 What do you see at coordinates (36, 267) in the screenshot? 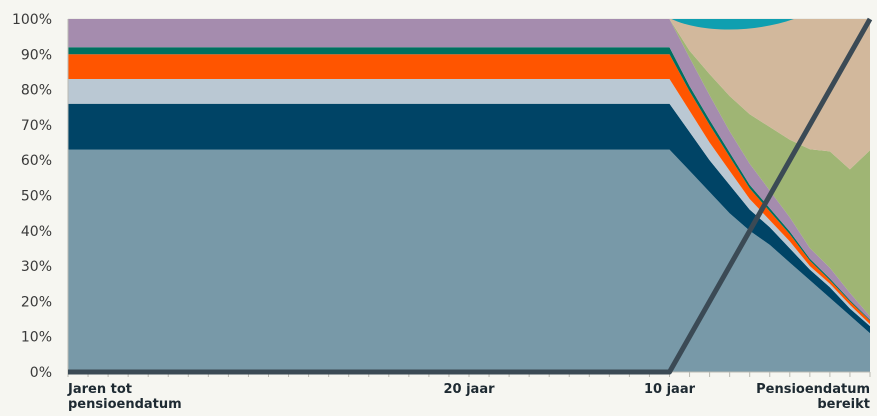
I see `y-tick-label: 30%` at bounding box center [36, 267].